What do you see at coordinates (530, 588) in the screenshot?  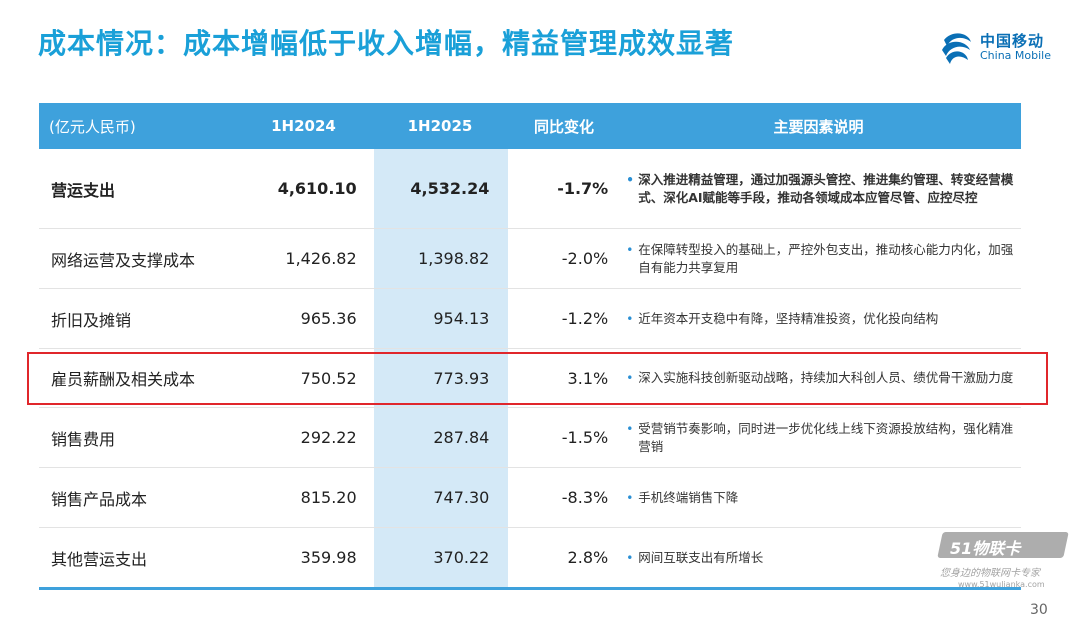 I see `table-bottom-border` at bounding box center [530, 588].